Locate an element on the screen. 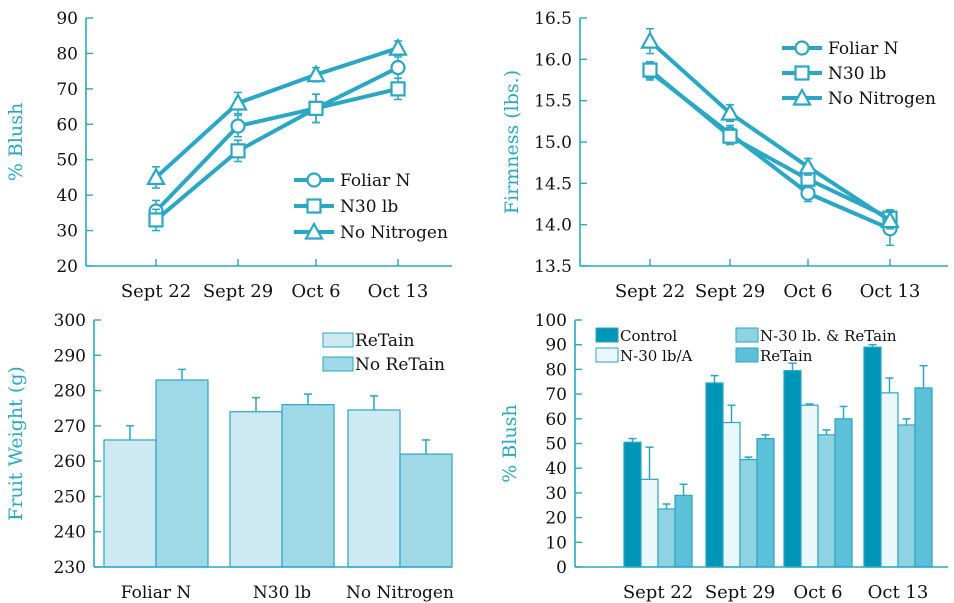 The image size is (954, 603). legend-entry-n-30-lb-a: N-30 lb/A is located at coordinates (644, 356).